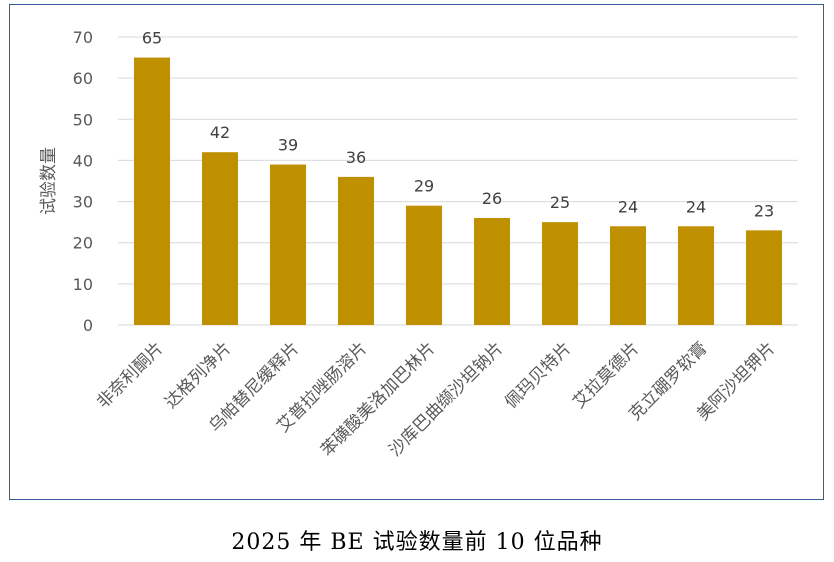  Describe the element at coordinates (83, 78) in the screenshot. I see `y-tick-label: 60` at that location.